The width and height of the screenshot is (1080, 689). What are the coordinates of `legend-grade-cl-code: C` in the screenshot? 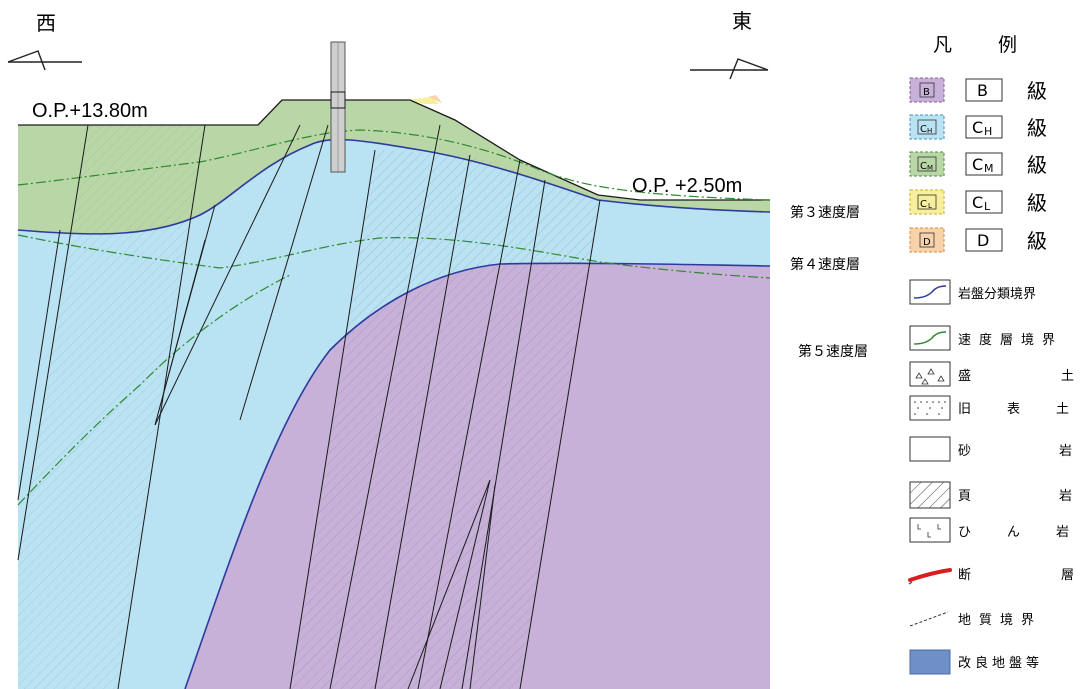 It's located at (977, 202).